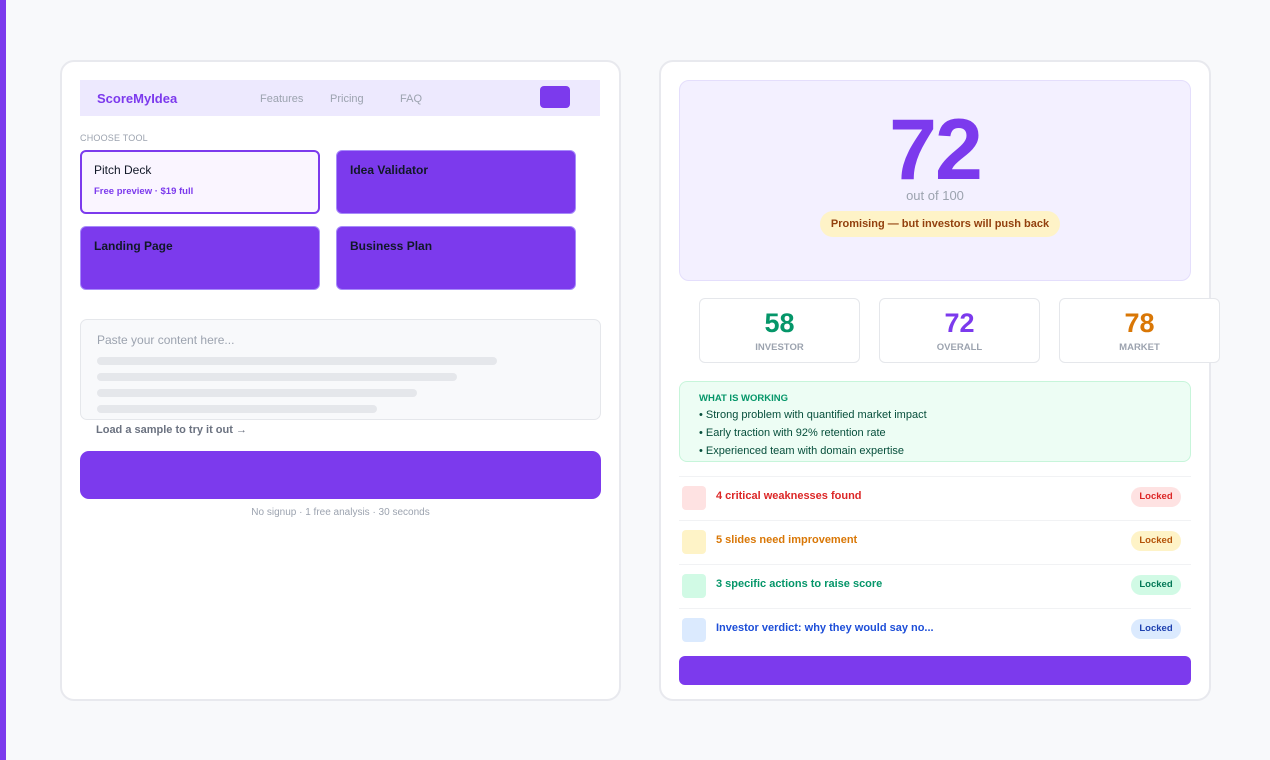 The height and width of the screenshot is (760, 1270). Describe the element at coordinates (935, 195) in the screenshot. I see `score-scale: out of 100` at that location.